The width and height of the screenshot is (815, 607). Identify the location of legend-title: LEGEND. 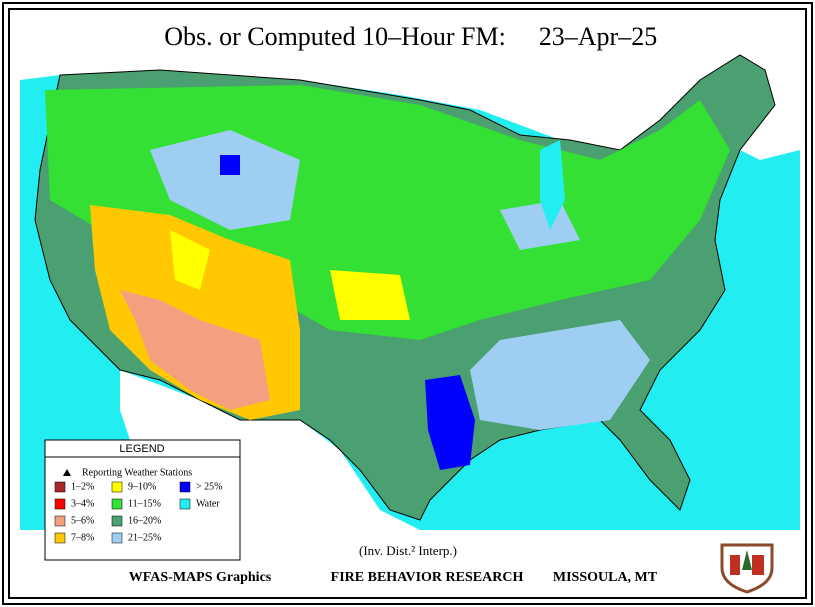
(141, 449).